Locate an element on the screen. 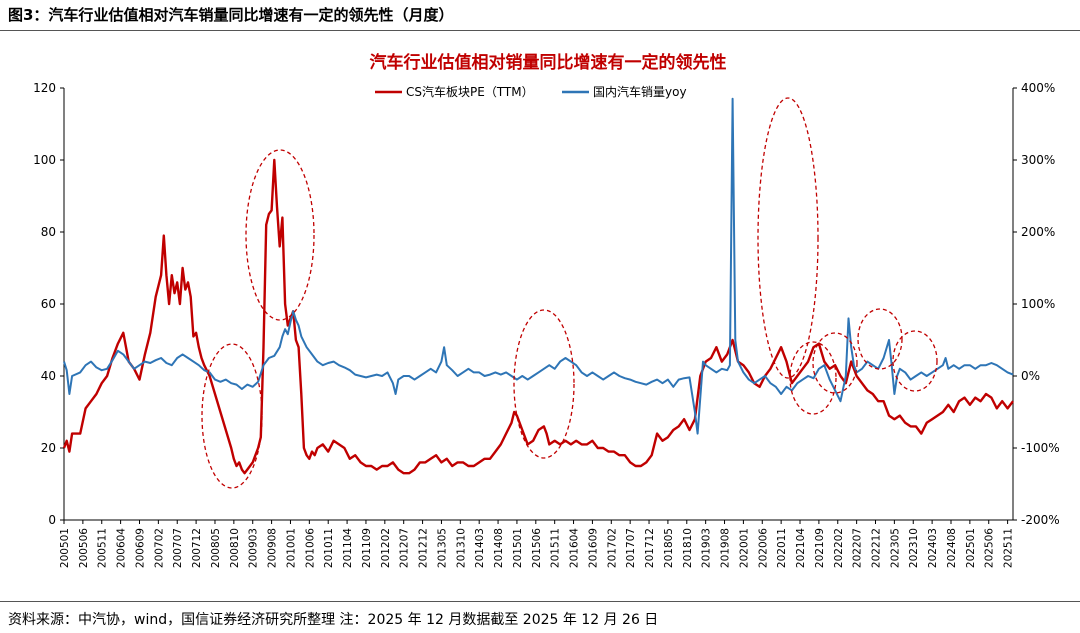 This screenshot has width=1080, height=633. bottom-rule is located at coordinates (540, 601).